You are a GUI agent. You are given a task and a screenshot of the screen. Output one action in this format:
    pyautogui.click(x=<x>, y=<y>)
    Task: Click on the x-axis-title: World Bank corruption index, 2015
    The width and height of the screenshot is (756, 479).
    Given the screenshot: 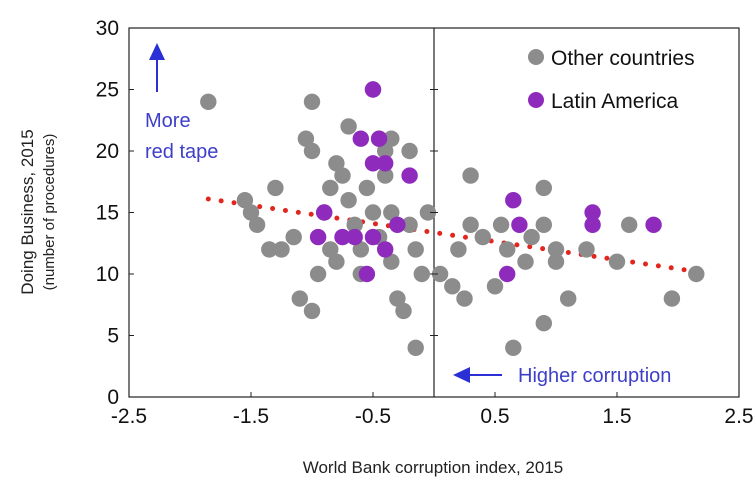 What is the action you would take?
    pyautogui.click(x=433, y=467)
    